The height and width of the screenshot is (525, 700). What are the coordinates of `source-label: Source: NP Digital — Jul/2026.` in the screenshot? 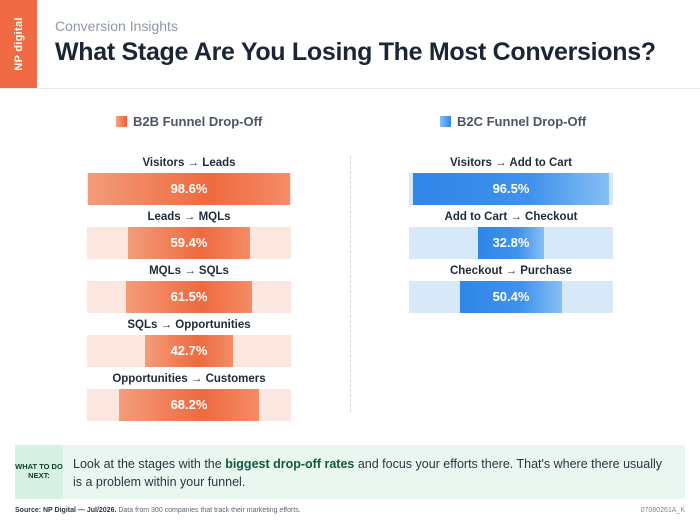 It's located at (66, 510).